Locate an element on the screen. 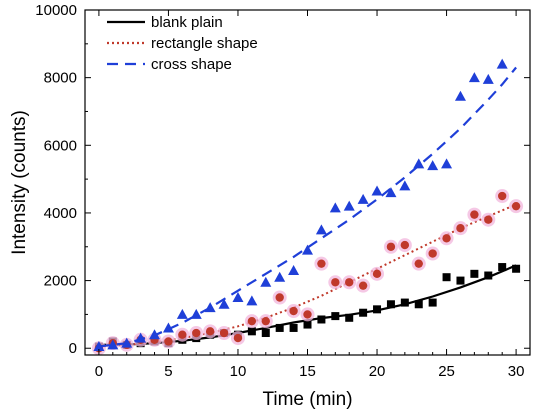 This screenshot has height=417, width=550. x-tick-label: 20 is located at coordinates (377, 371).